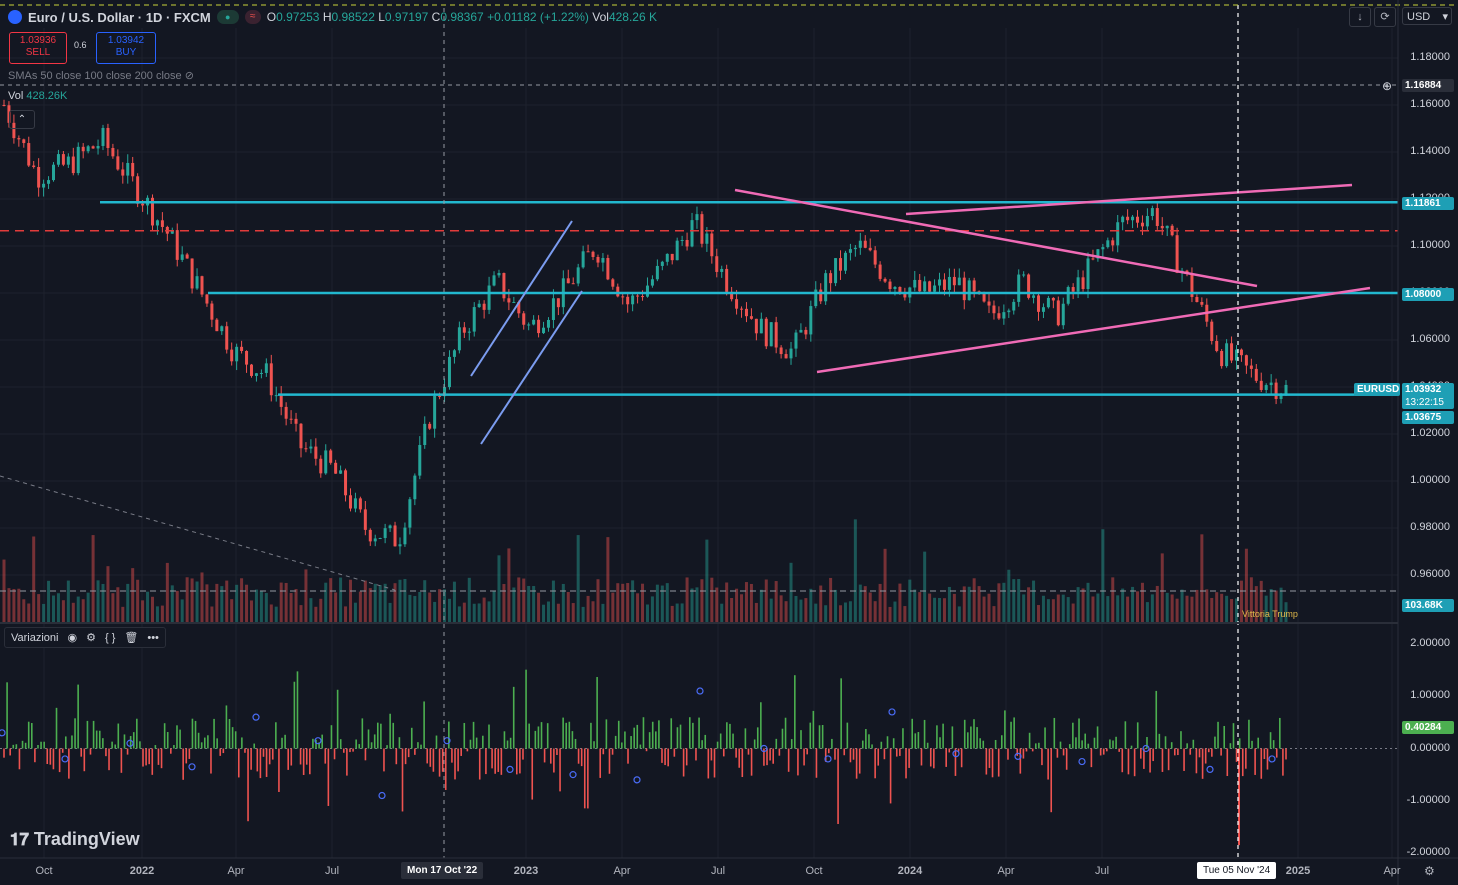  What do you see at coordinates (1385, 17) in the screenshot?
I see `refresh-icon: ⟳` at bounding box center [1385, 17].